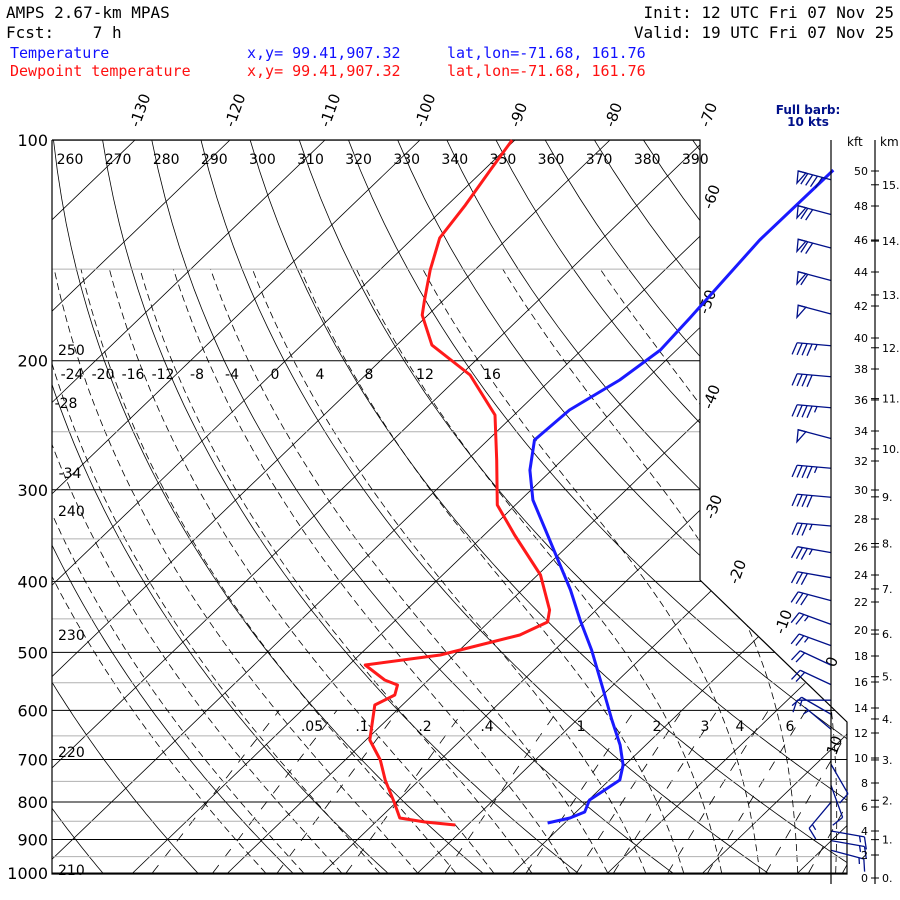 This screenshot has width=900, height=900. Describe the element at coordinates (887, 760) in the screenshot. I see `km-tick-label: 3.` at that location.